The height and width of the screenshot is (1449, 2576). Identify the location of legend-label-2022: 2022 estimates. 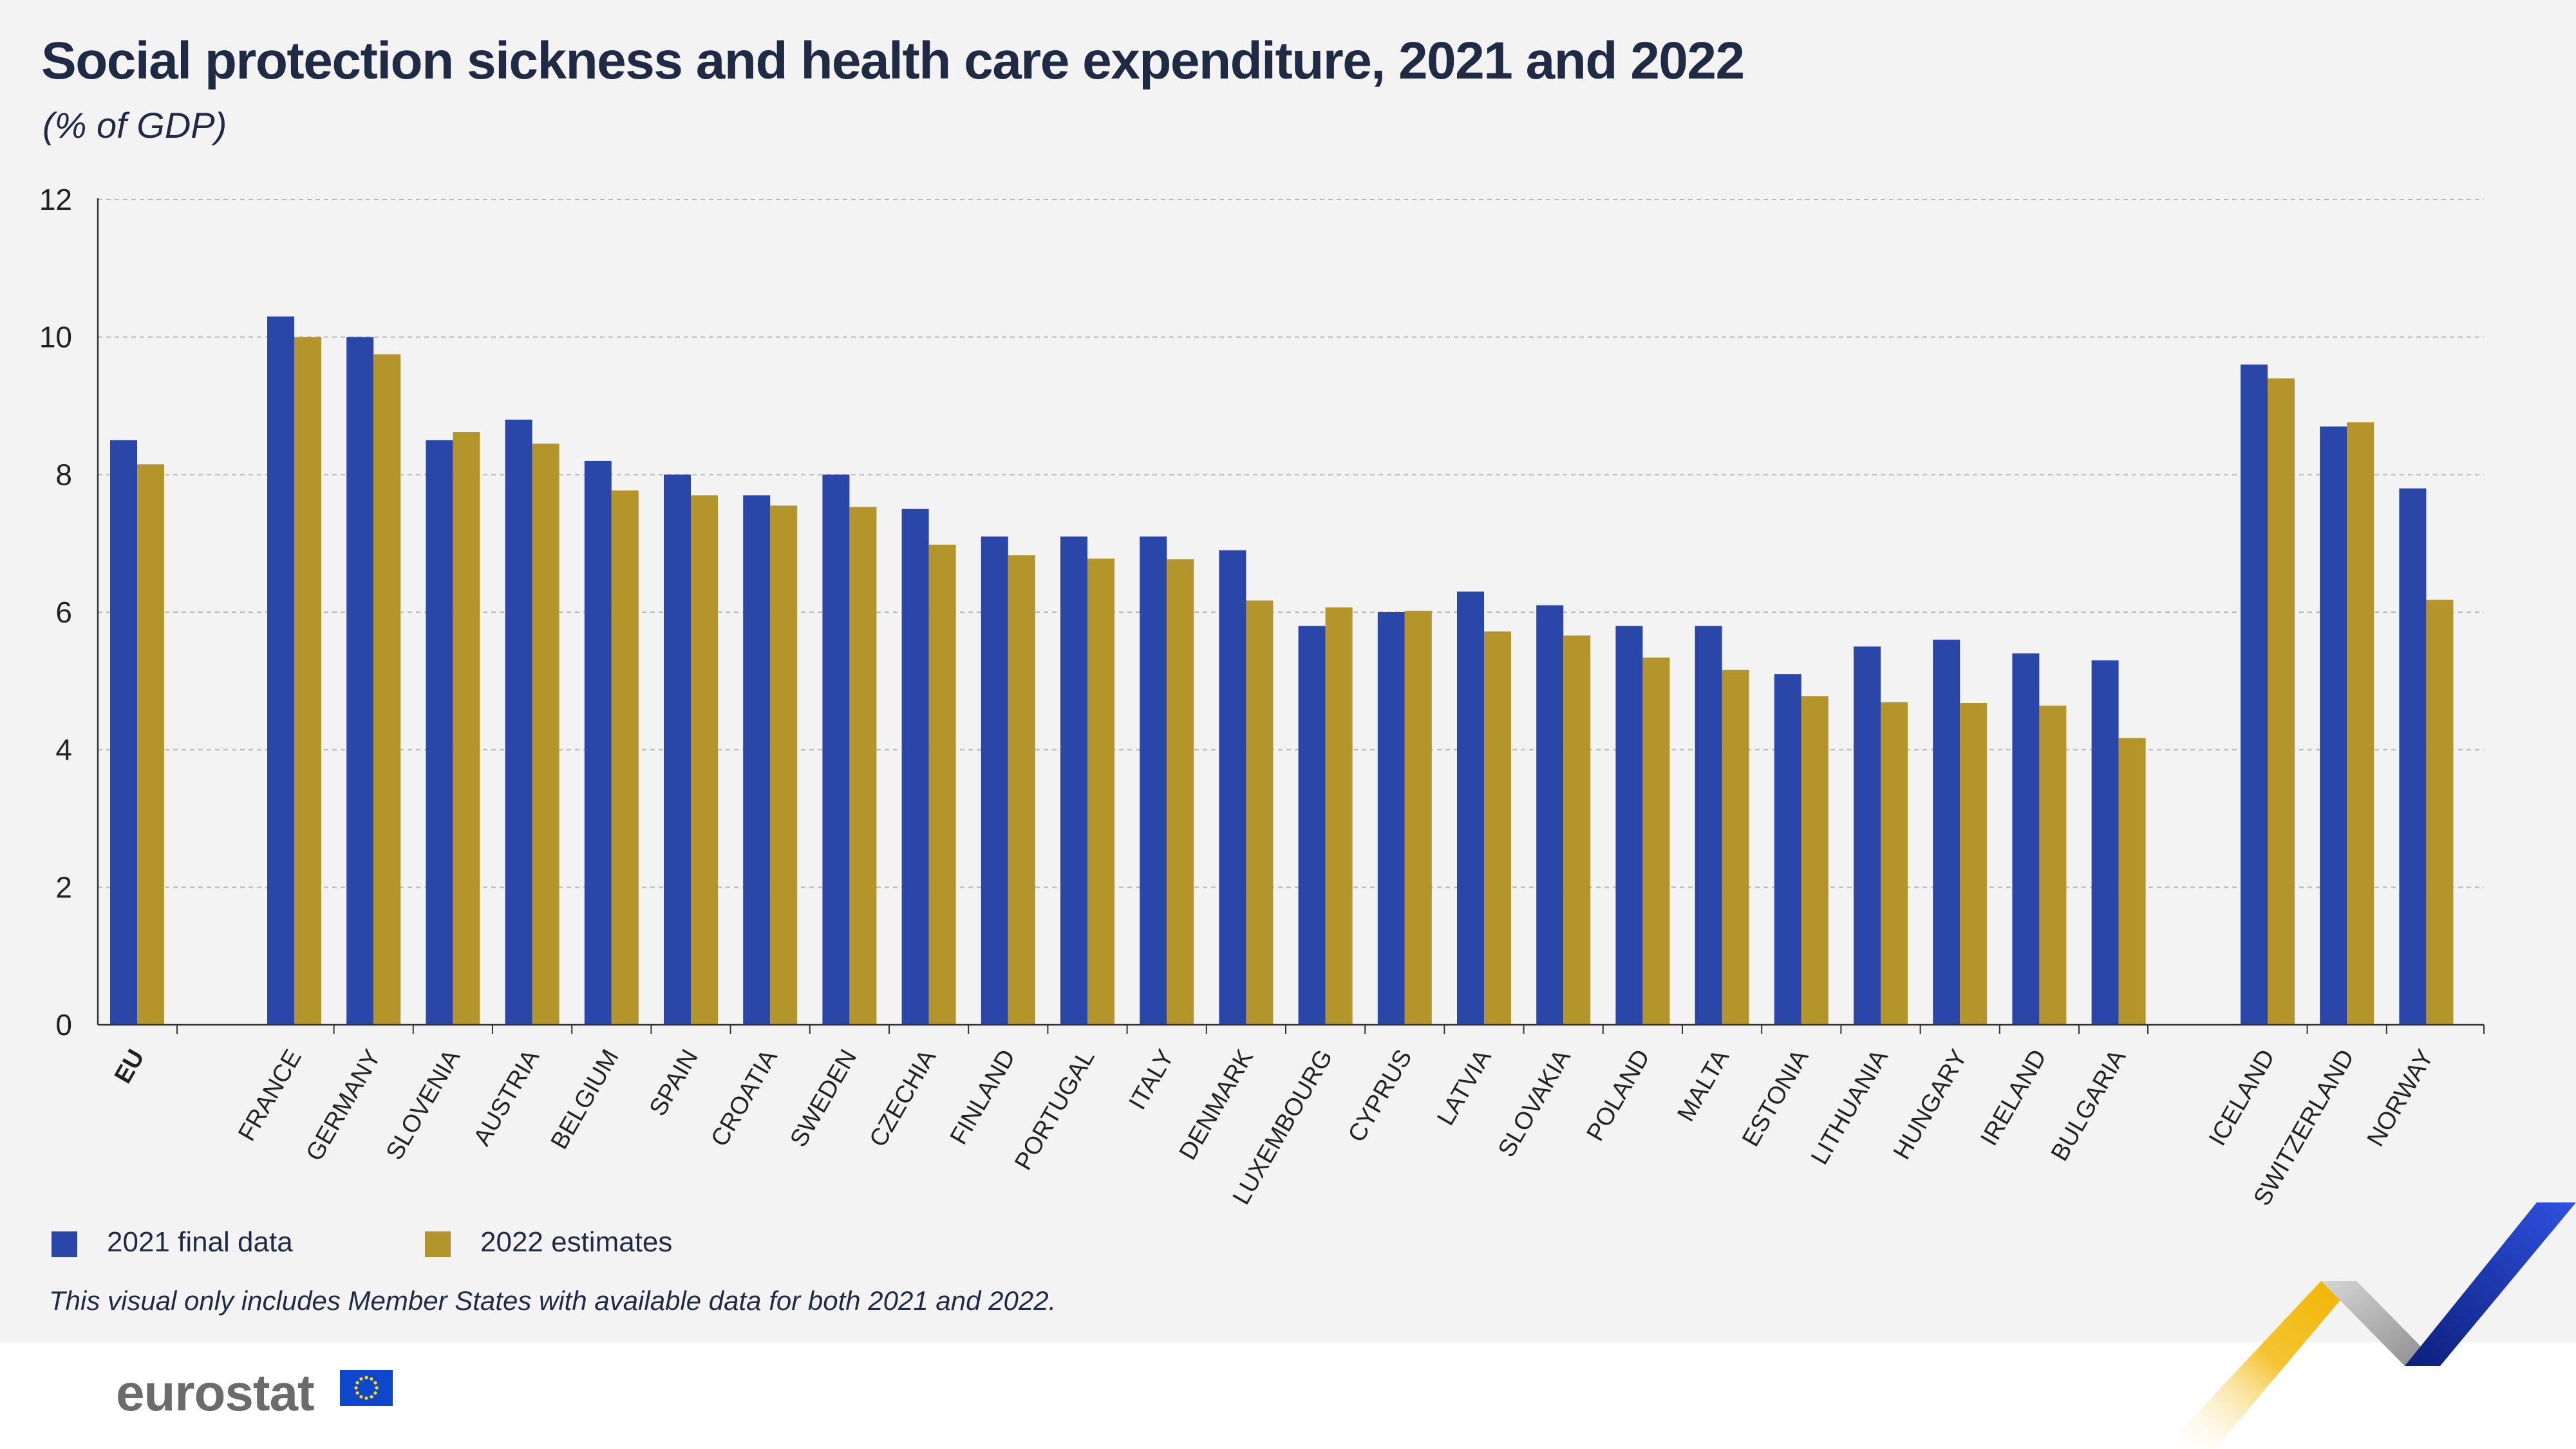
(576, 1242).